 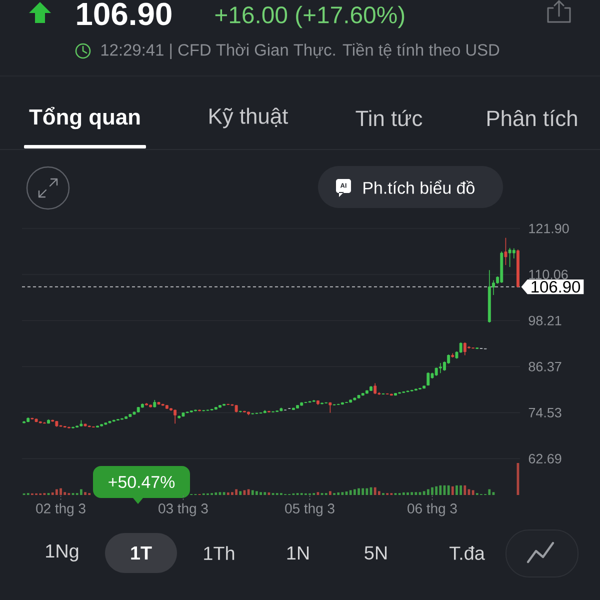 What do you see at coordinates (545, 459) in the screenshot?
I see `y-tick-label: 62.69` at bounding box center [545, 459].